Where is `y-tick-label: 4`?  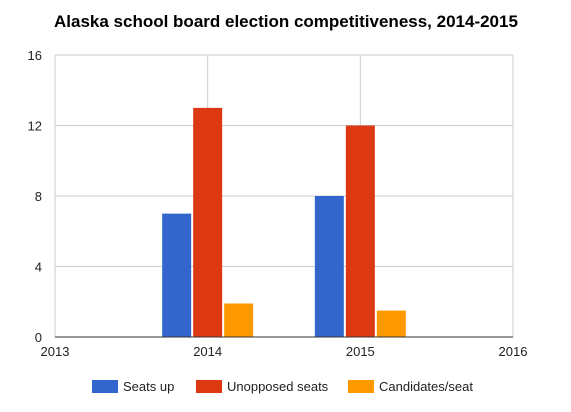
y-tick-label: 4 is located at coordinates (38, 267).